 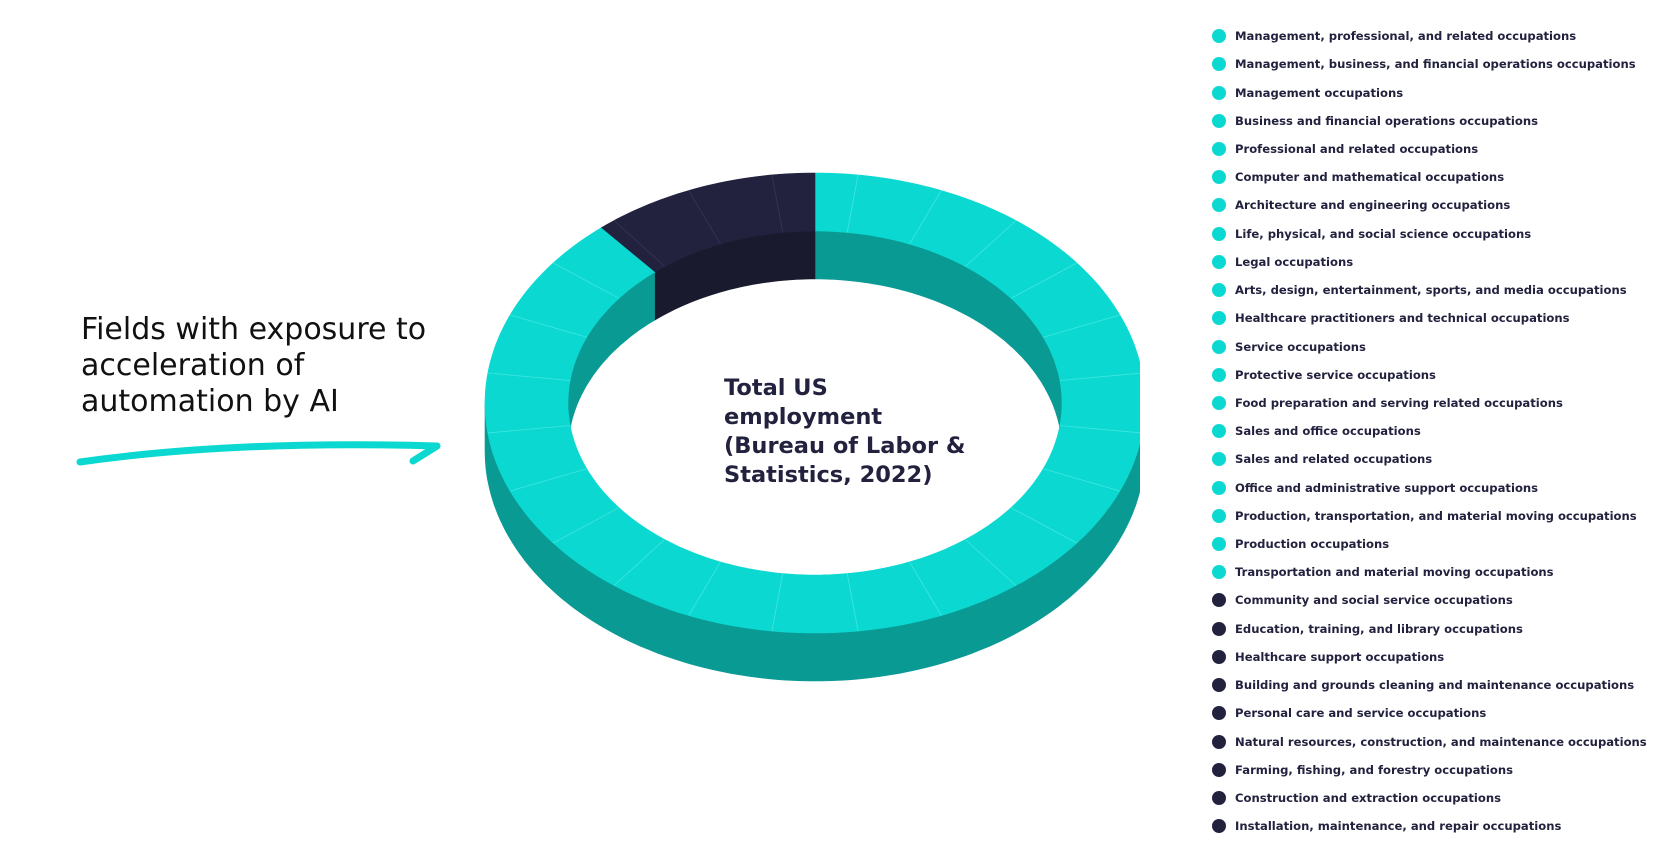 I want to click on legend-label: Architecture and engineering occupations, so click(x=1373, y=205).